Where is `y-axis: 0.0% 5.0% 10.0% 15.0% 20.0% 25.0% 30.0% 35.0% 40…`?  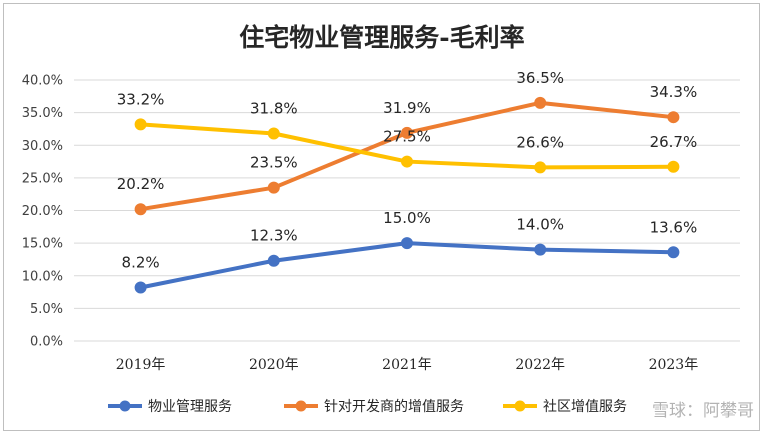 y-axis: 0.0% 5.0% 10.0% 15.0% 20.0% 25.0% 30.0% 35.0% 40… is located at coordinates (42, 212).